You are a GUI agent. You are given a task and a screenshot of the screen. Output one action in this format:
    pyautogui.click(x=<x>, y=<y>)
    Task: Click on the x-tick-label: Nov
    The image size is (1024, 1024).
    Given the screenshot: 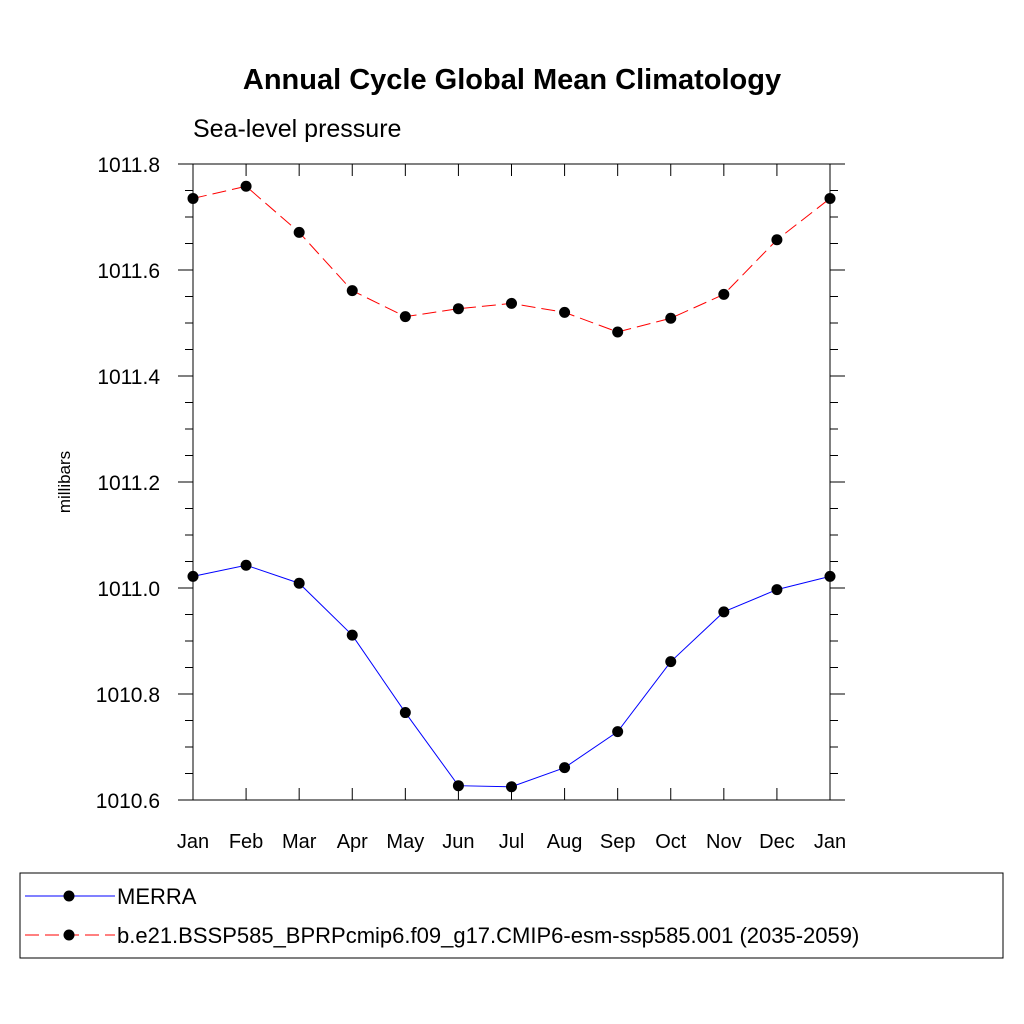 What is the action you would take?
    pyautogui.click(x=724, y=842)
    